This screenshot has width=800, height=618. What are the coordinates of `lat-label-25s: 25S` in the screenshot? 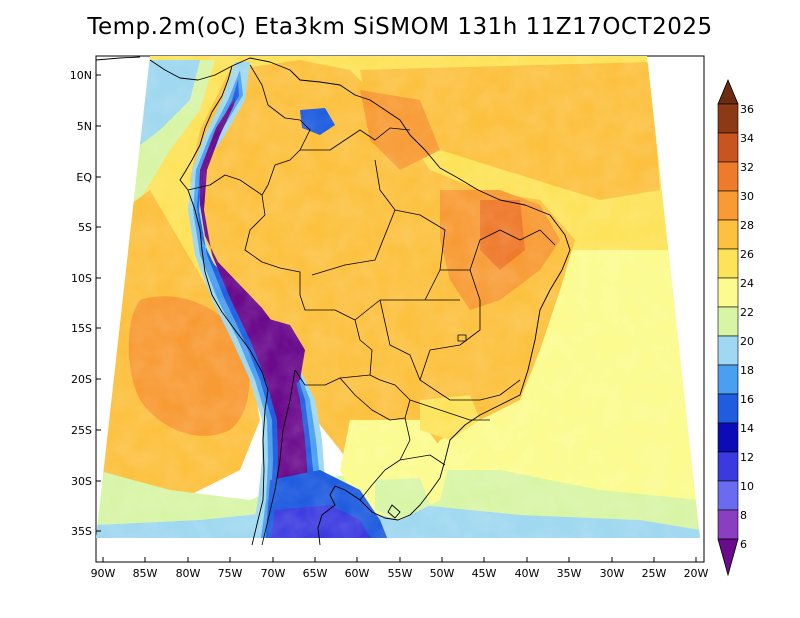 It's located at (81, 430).